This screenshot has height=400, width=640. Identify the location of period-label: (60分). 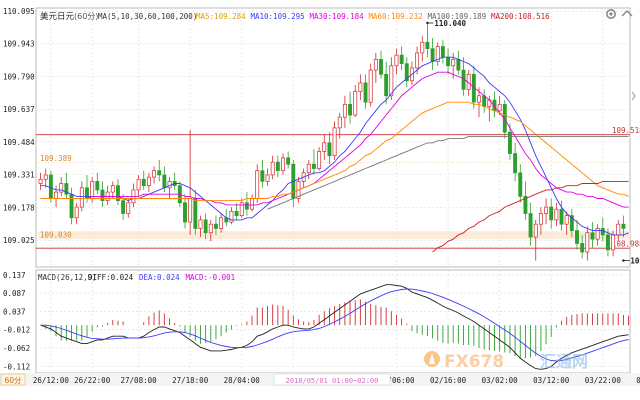
(86, 16).